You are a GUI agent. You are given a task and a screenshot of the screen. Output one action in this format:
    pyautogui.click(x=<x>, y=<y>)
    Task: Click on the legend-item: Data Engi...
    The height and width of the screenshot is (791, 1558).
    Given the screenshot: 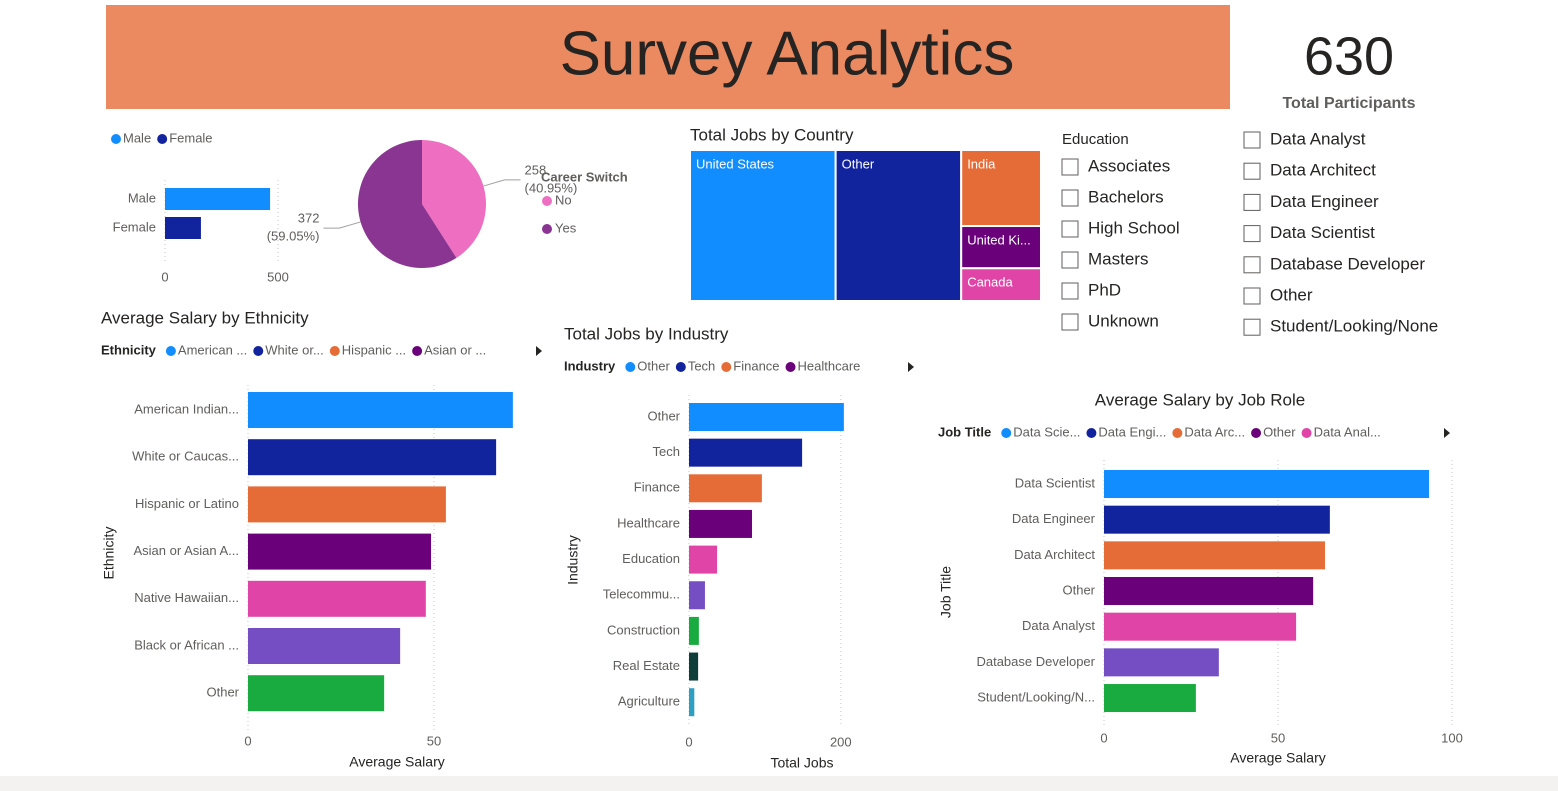 What is the action you would take?
    pyautogui.click(x=1132, y=431)
    